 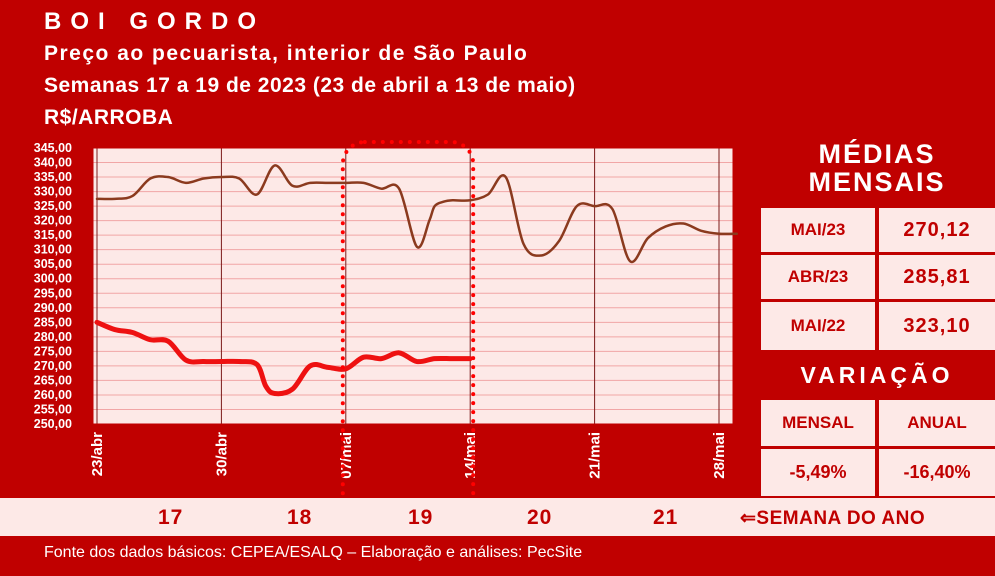 What do you see at coordinates (937, 230) in the screenshot?
I see `avg-value-0: 270,12` at bounding box center [937, 230].